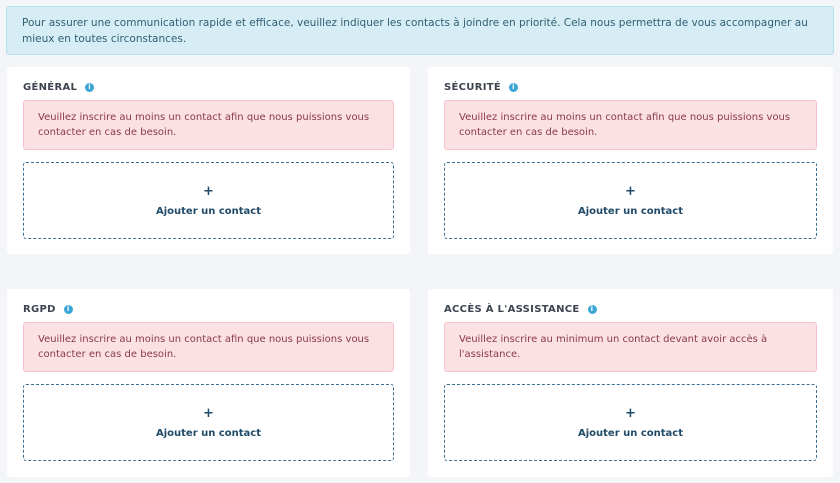  I want to click on card-title: ACCÈS À L'ASSISTANCE, so click(512, 309).